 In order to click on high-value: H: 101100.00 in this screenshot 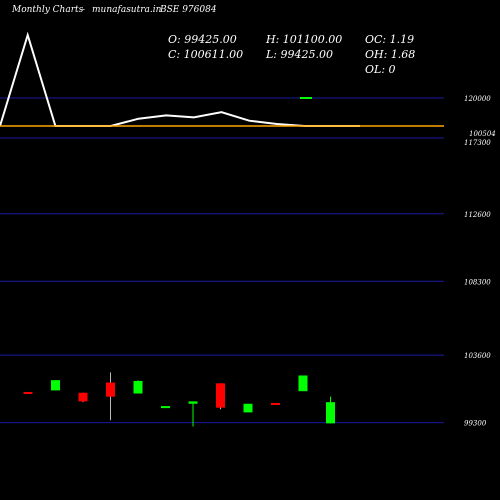, I will do `click(303, 39)`.